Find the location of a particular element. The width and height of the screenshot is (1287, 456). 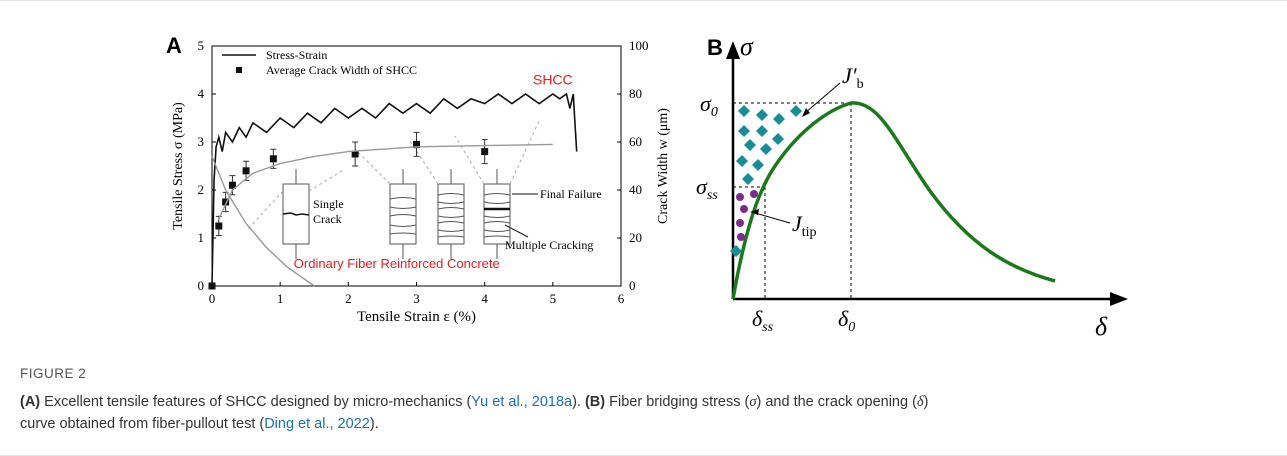

y2-tick-label: 20 is located at coordinates (635, 237).